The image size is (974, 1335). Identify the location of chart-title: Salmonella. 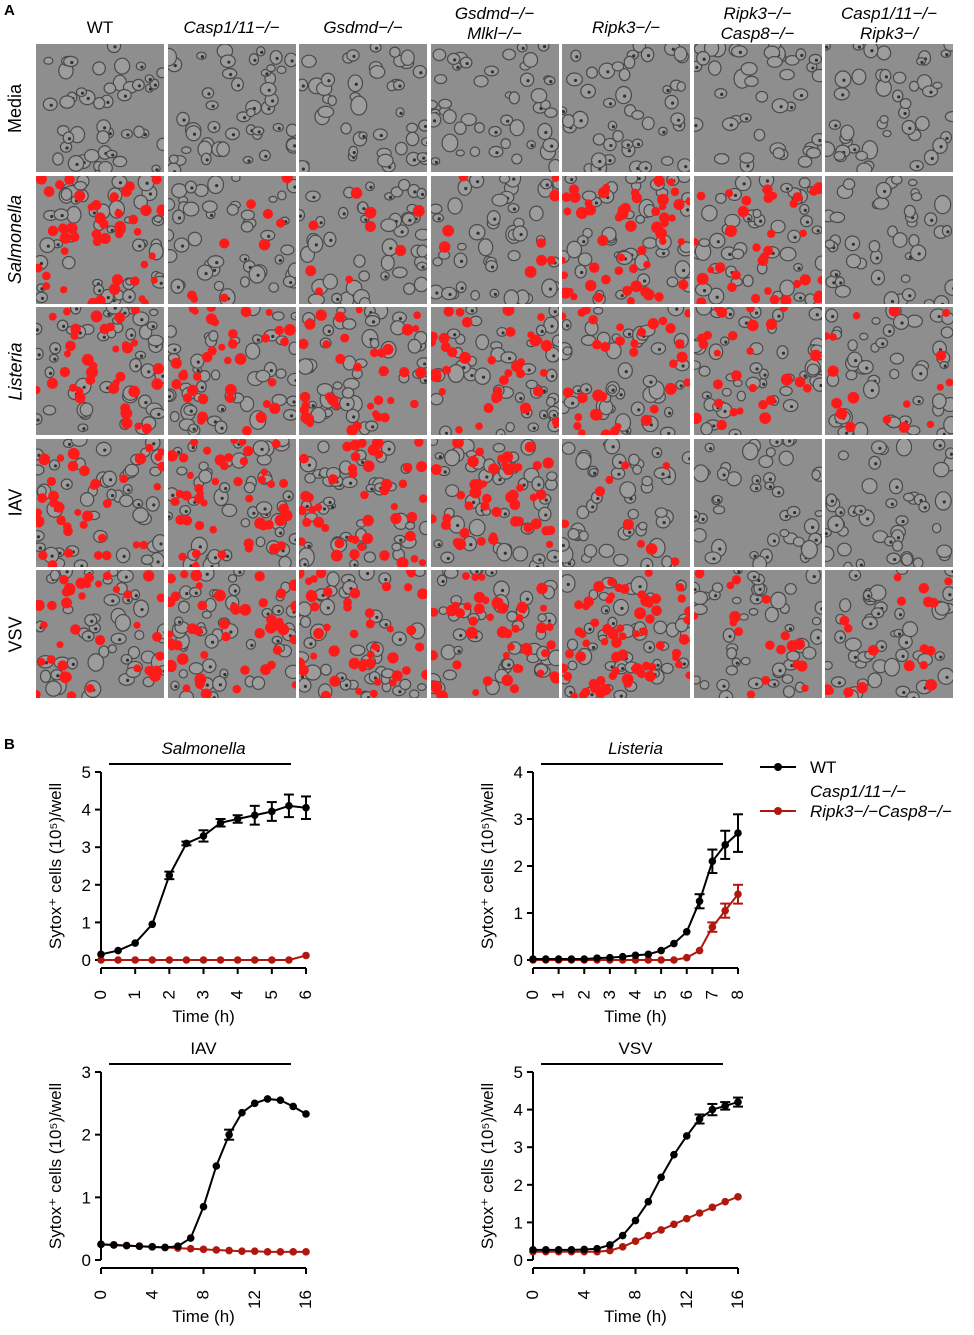
(203, 748).